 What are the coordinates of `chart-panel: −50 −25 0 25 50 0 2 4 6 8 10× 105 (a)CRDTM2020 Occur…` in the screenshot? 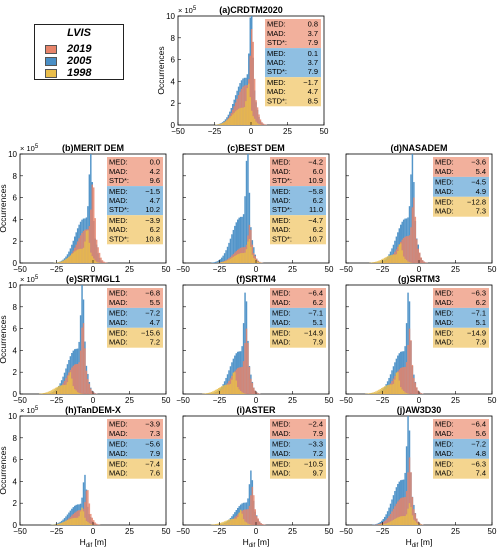 It's located at (242, 70).